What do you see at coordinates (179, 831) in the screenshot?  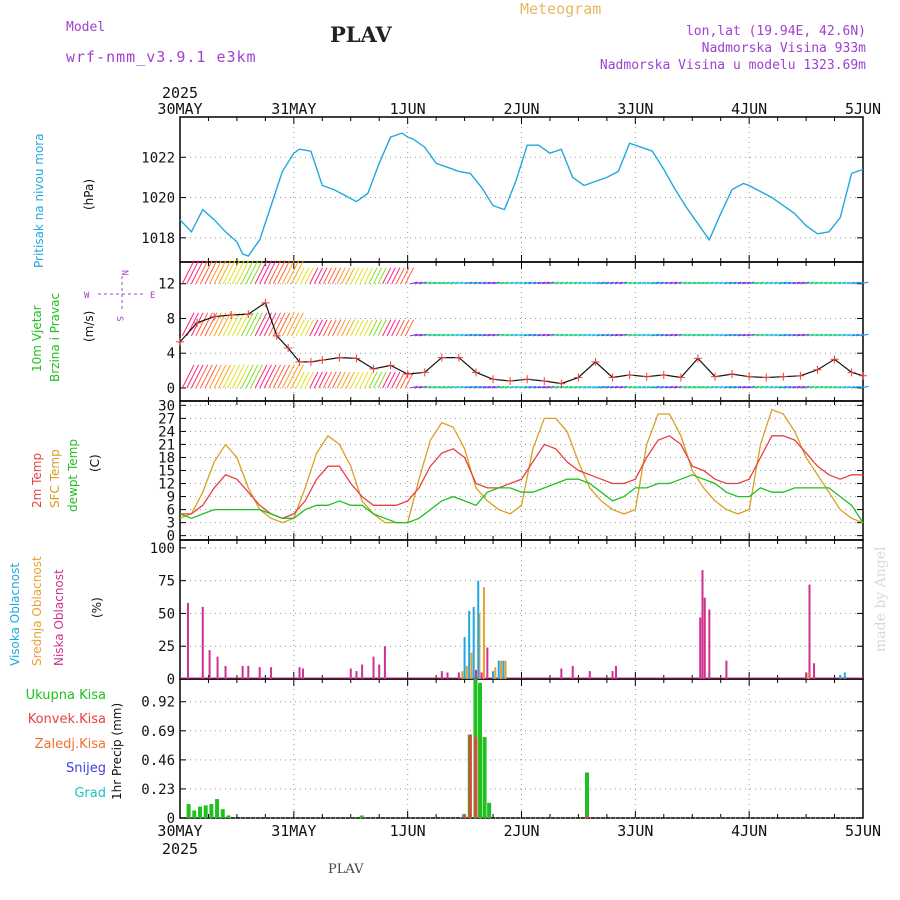 I see `x-tick-label-bottom: 30MAY` at bounding box center [179, 831].